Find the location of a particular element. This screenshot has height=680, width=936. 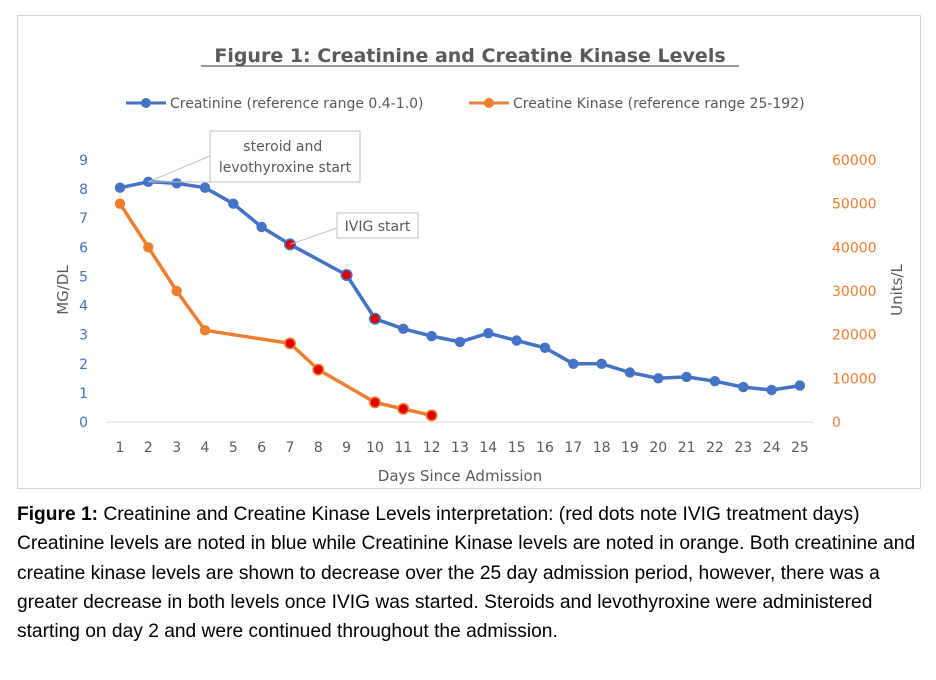

x-tick-label: 17 is located at coordinates (573, 448).